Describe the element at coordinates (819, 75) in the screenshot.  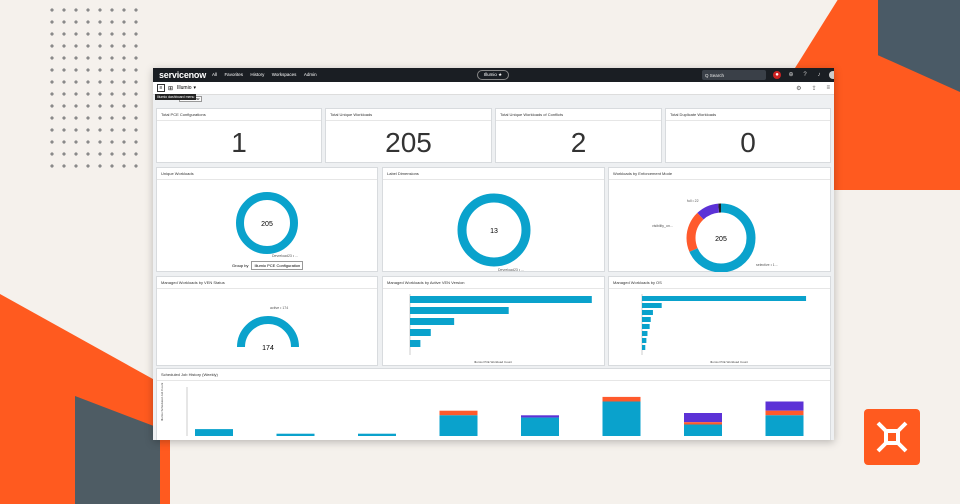
I see `bell-icon: ♪` at that location.